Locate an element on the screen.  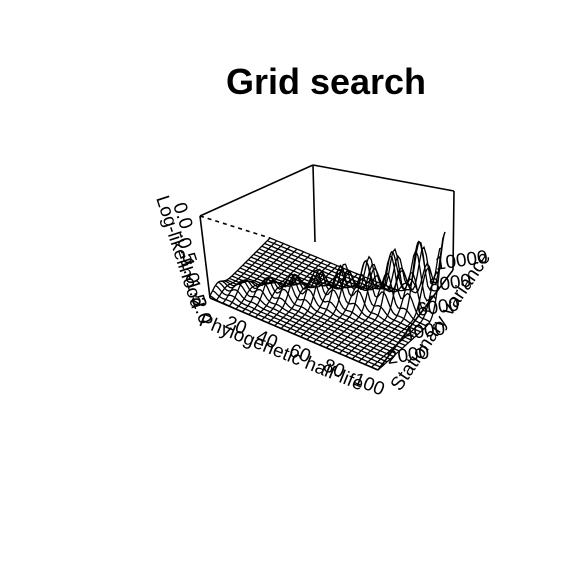
axes is located at coordinates (331, 320).